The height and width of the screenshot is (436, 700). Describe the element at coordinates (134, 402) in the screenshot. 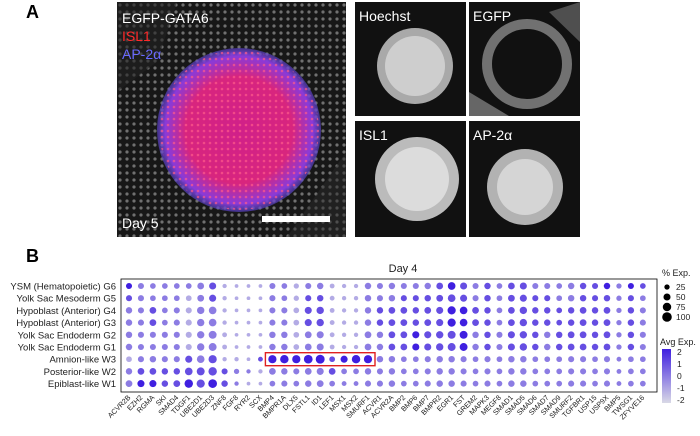

I see `gene-label: EZH2` at that location.